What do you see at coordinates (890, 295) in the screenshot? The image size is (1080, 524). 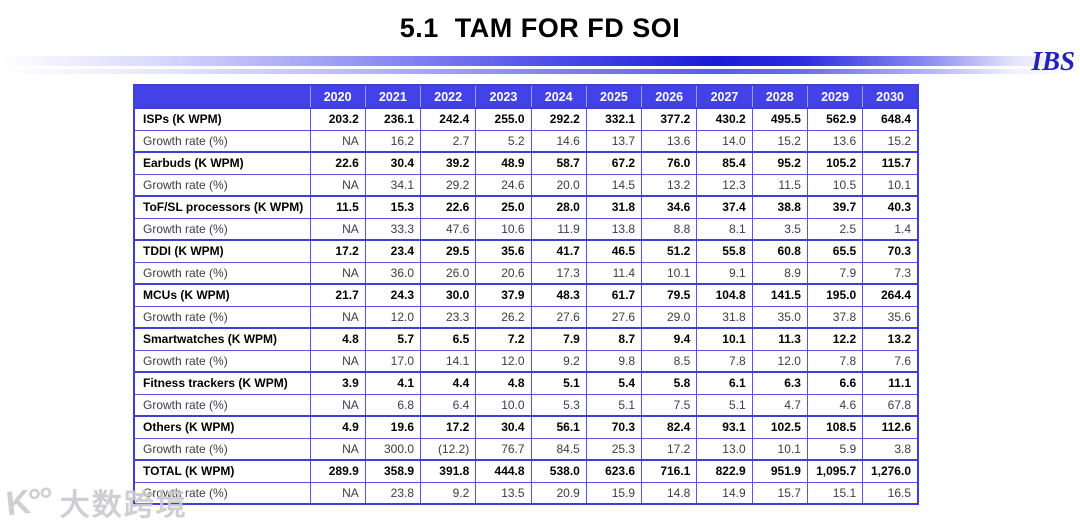 I see `table-cell: 264.4` at bounding box center [890, 295].